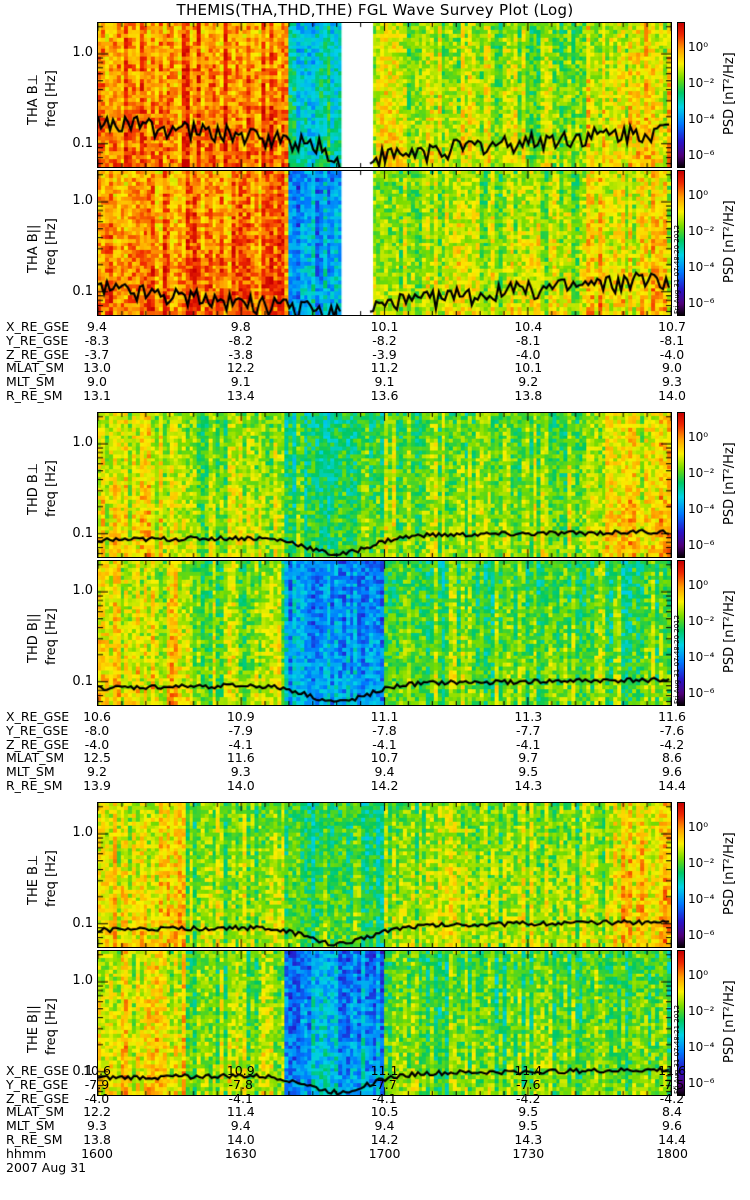 This screenshot has width=750, height=1200. What do you see at coordinates (38, 354) in the screenshot?
I see `ephemeris-label: Z_RE_GSE` at bounding box center [38, 354].